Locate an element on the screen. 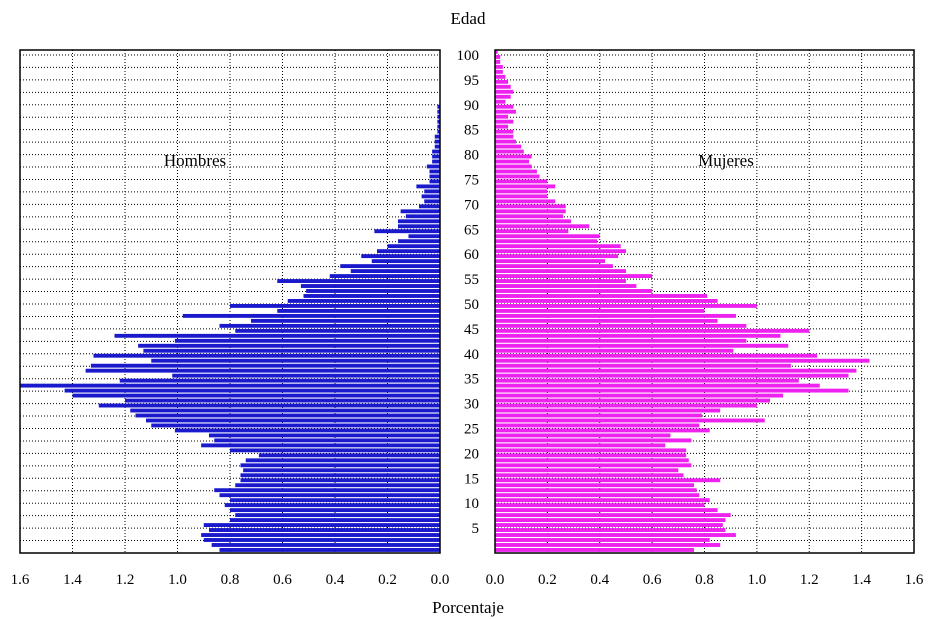  age-tick-label: 40 is located at coordinates (471, 355).